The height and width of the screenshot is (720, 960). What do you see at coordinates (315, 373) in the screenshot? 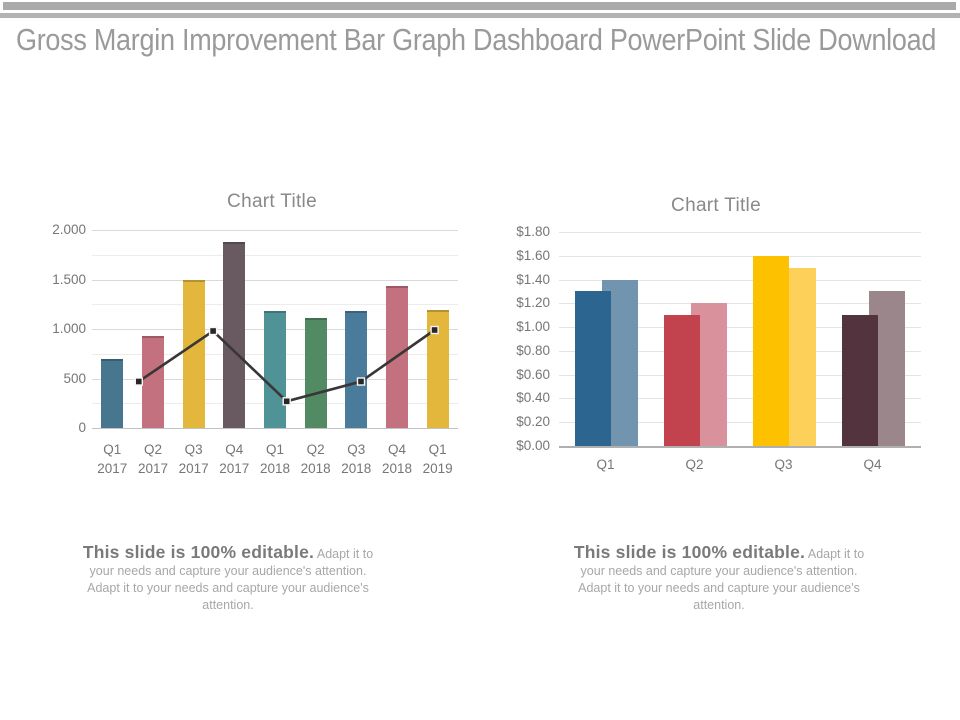
I see `bar-q2-2018` at bounding box center [315, 373].